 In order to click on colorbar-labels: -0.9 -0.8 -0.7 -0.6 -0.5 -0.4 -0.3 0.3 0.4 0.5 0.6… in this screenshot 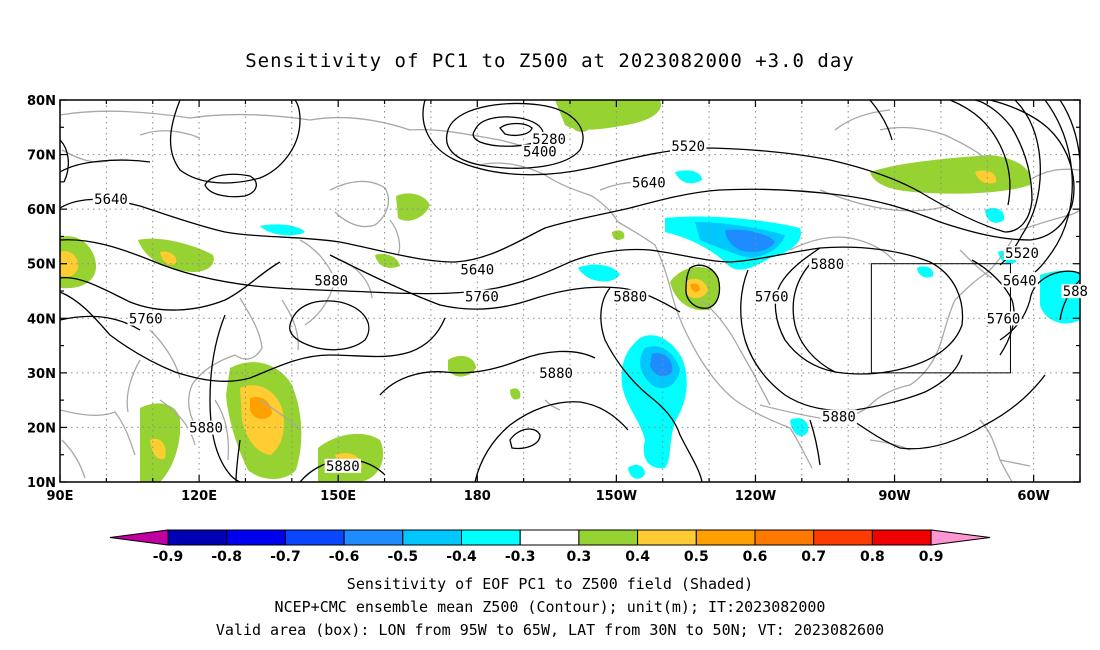, I will do `click(548, 557)`.